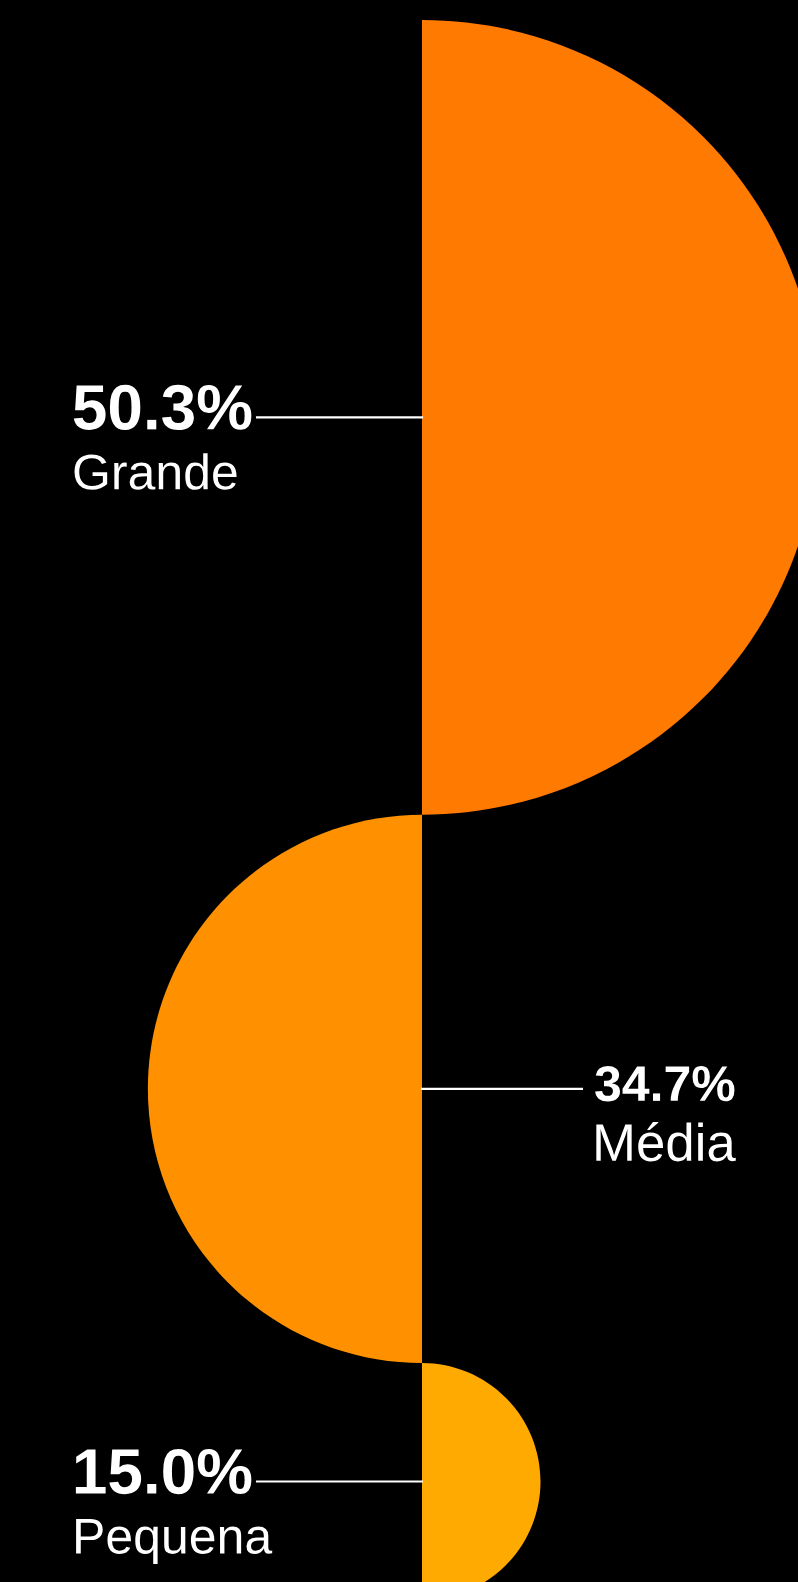  Describe the element at coordinates (665, 1083) in the screenshot. I see `data-label: 34.7%` at that location.